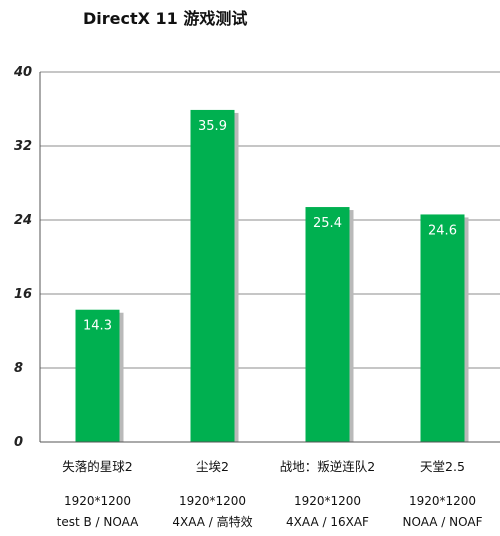 This screenshot has height=536, width=500. What do you see at coordinates (443, 522) in the screenshot?
I see `x-tick-sublabel: NOAA / NOAF` at bounding box center [443, 522].